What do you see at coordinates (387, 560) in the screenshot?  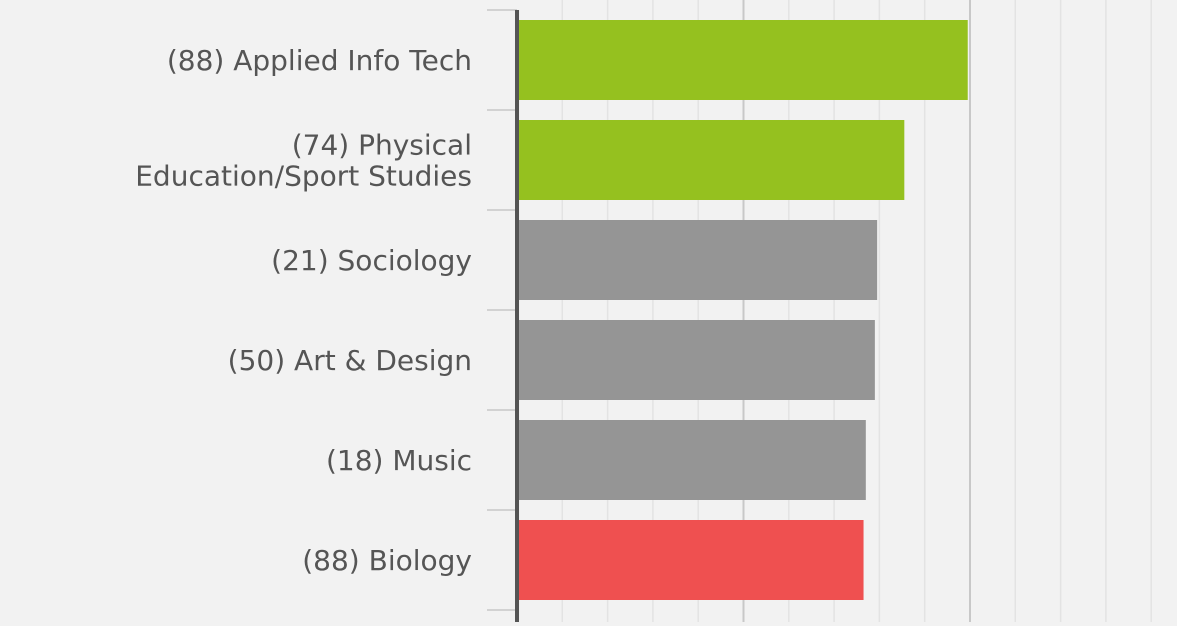 I see `category-label: (88) Biology` at bounding box center [387, 560].